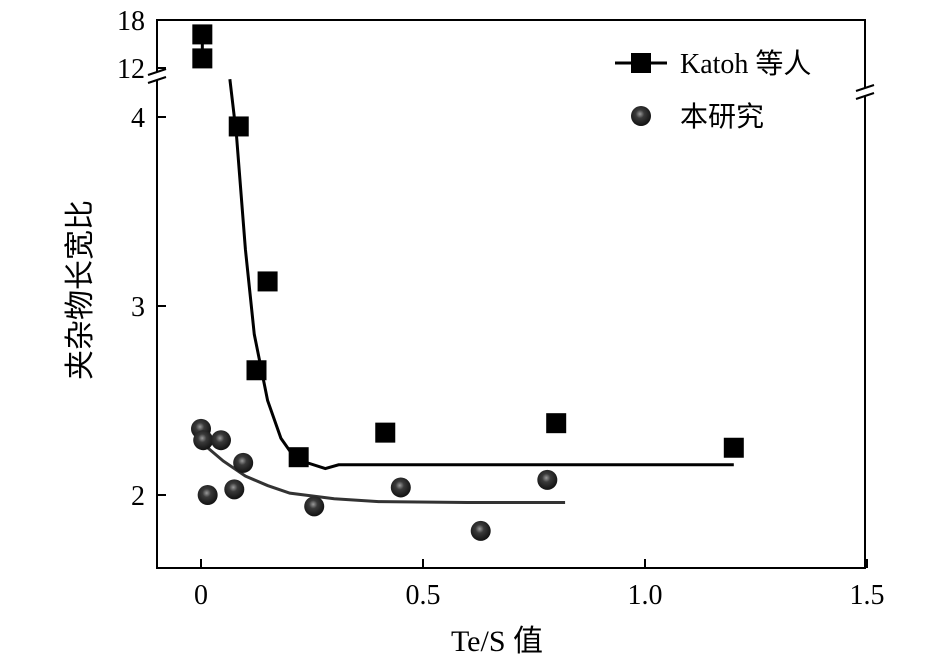 Image resolution: width=945 pixels, height=671 pixels. What do you see at coordinates (722, 117) in the screenshot?
I see `legend-label-present-study: 本研究` at bounding box center [722, 117].